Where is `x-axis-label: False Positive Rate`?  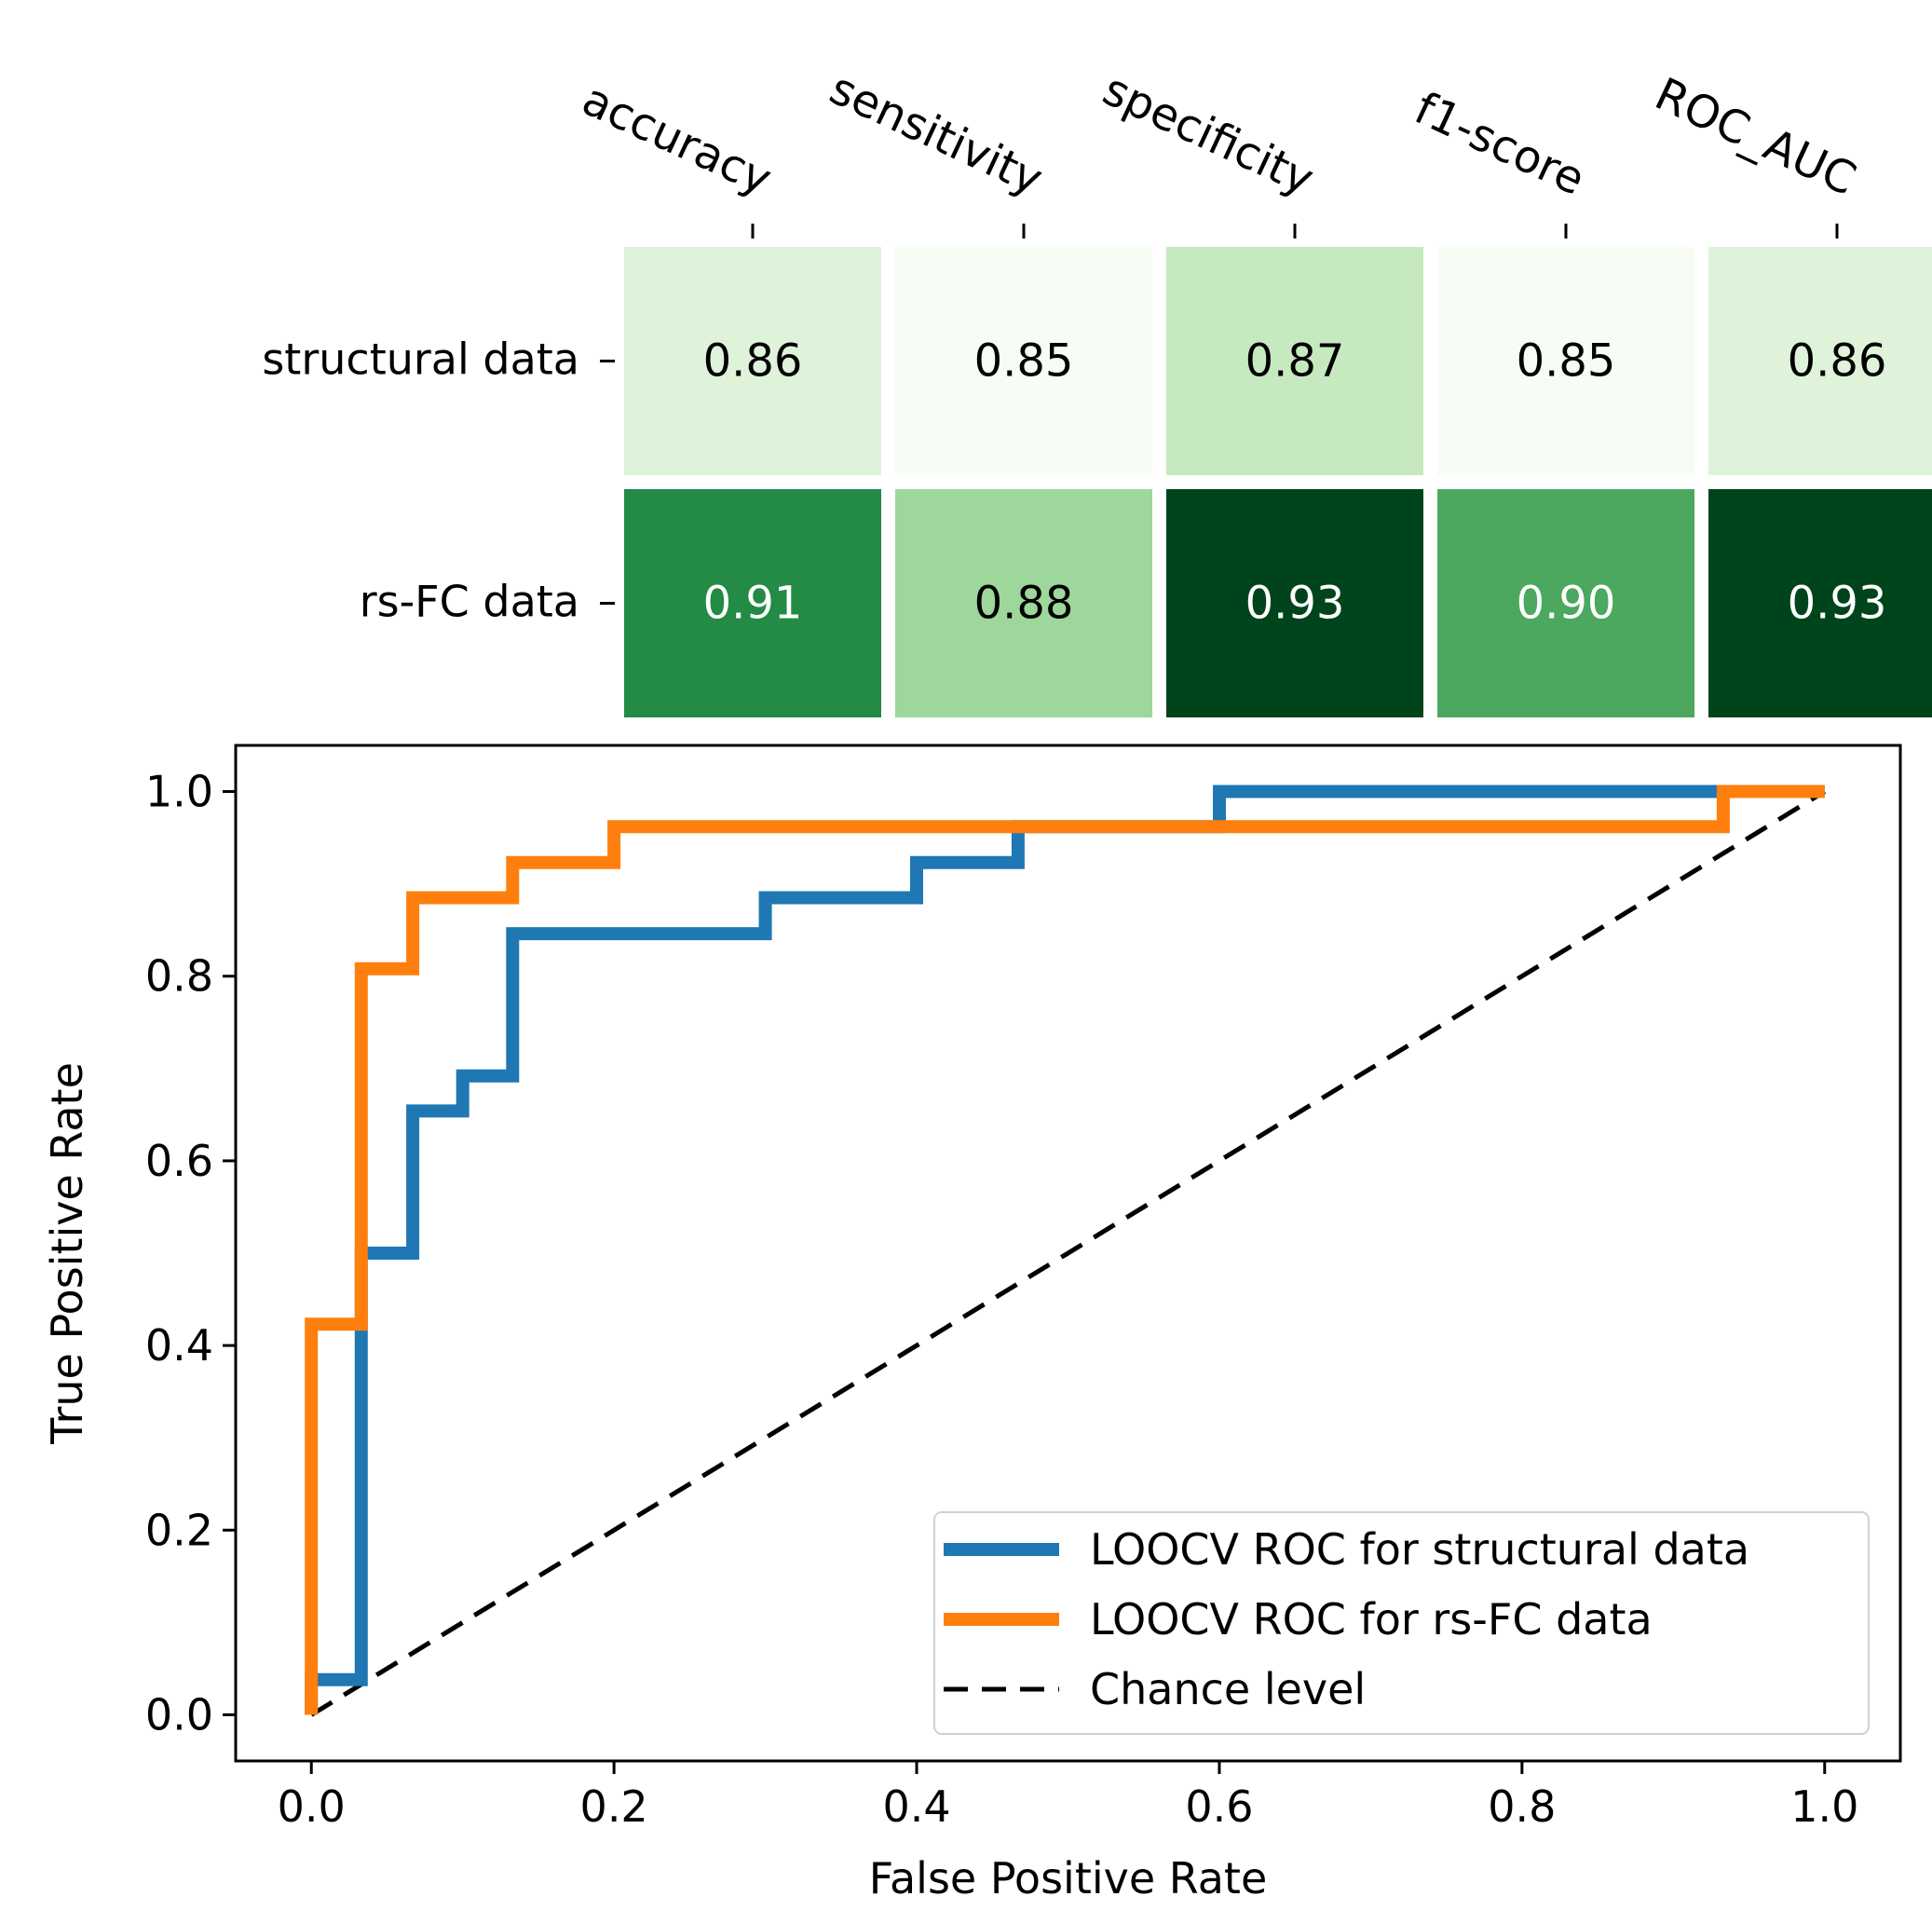
x-axis-label: False Positive Rate is located at coordinates (1068, 1878).